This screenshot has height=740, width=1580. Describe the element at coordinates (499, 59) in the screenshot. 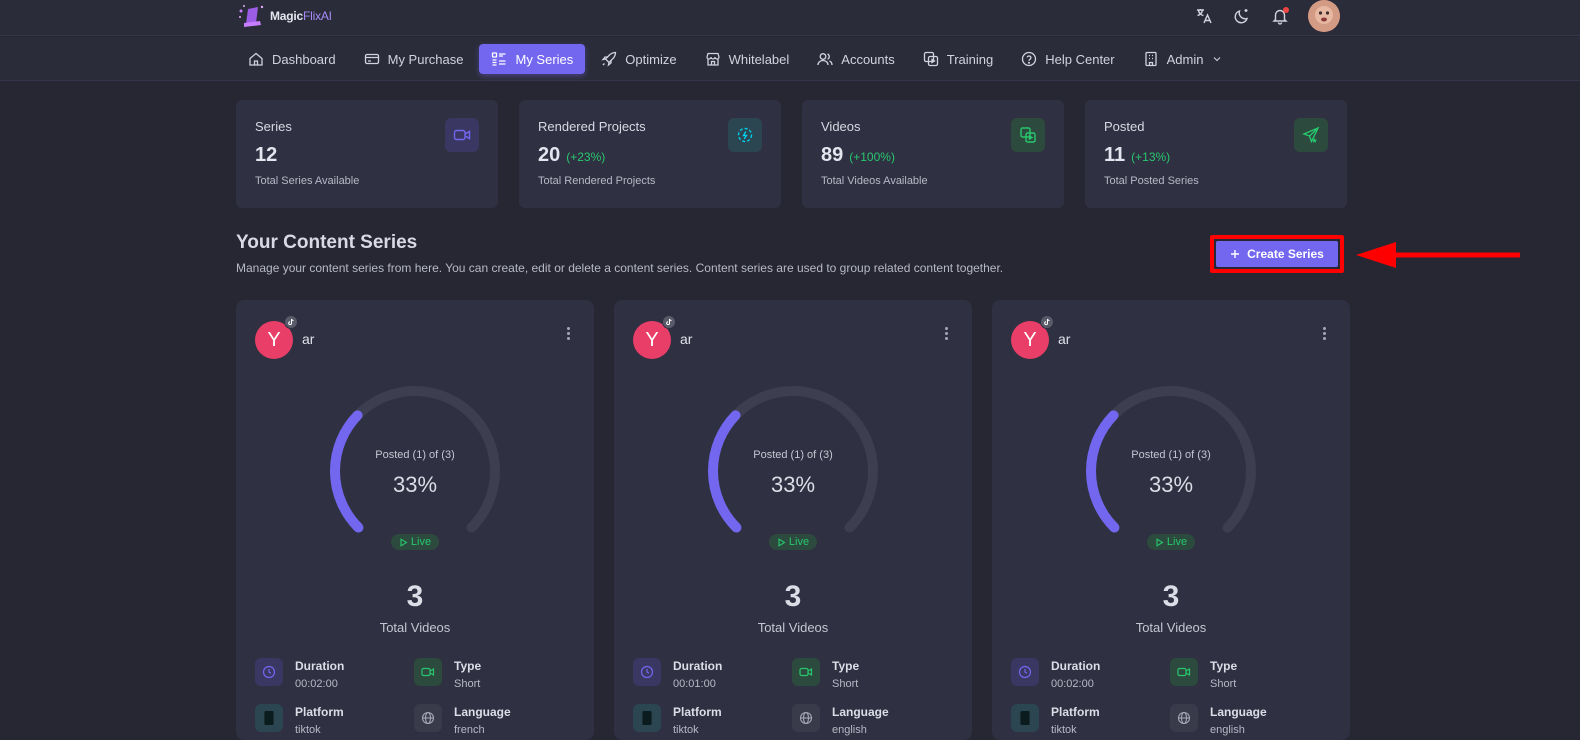

I see `list-icon` at that location.